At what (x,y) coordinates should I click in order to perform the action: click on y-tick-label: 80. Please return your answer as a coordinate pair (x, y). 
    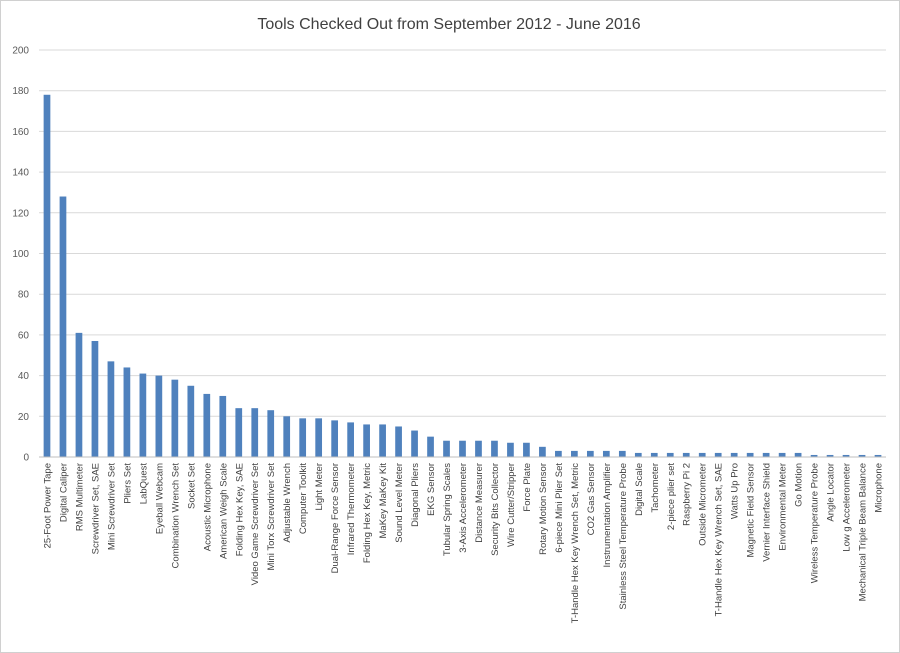
    Looking at the image, I should click on (24, 295).